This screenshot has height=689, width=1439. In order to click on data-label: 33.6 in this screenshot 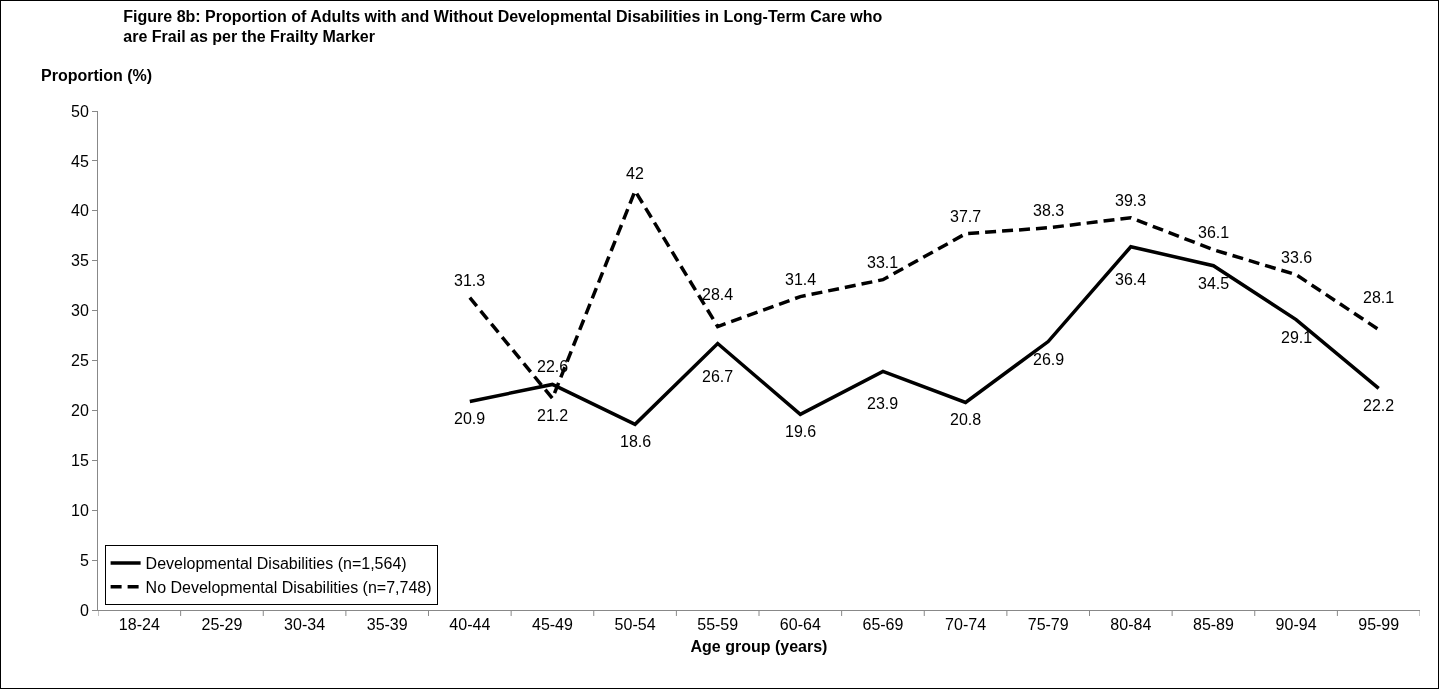, I will do `click(1297, 257)`.